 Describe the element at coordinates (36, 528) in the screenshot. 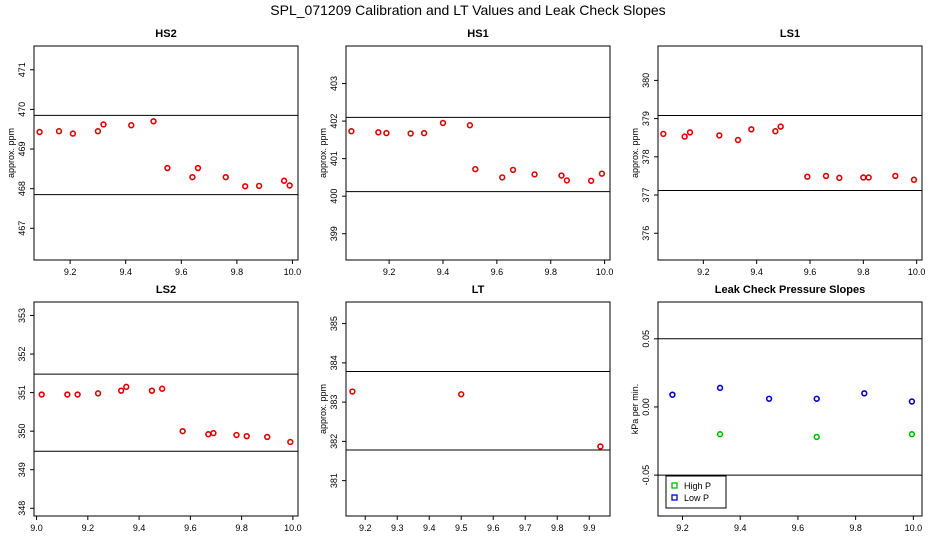

I see `x-tick-label: 9.0` at that location.